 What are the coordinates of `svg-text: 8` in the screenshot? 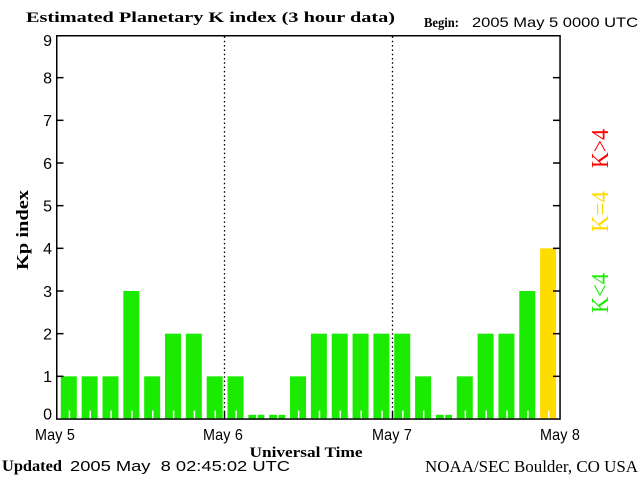 It's located at (47, 78).